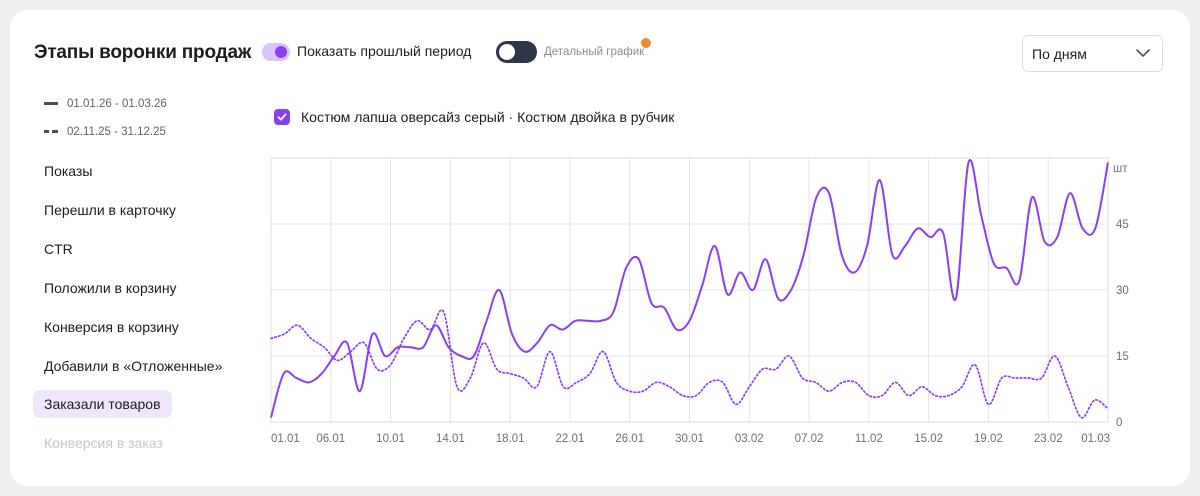 The image size is (1200, 496). Describe the element at coordinates (749, 439) in the screenshot. I see `x-tick-label: 03.02` at that location.